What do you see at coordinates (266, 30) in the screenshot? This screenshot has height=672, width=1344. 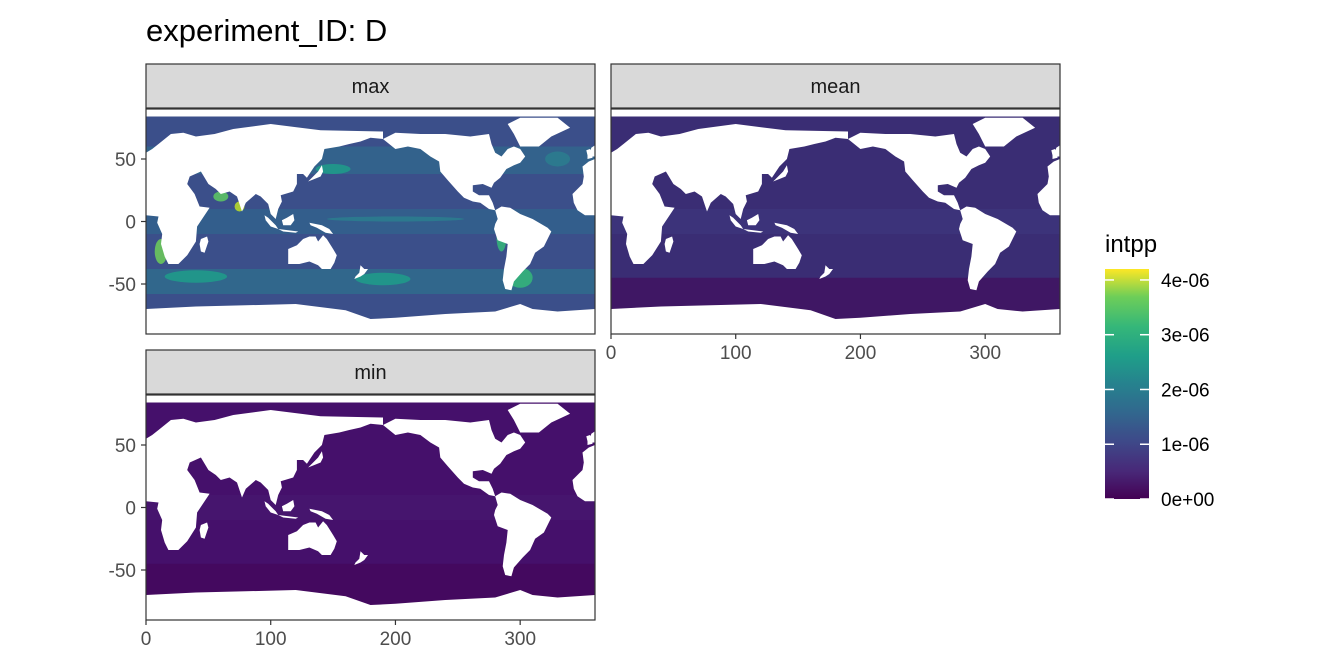 I see `chart-title: experiment_ID: D` at bounding box center [266, 30].